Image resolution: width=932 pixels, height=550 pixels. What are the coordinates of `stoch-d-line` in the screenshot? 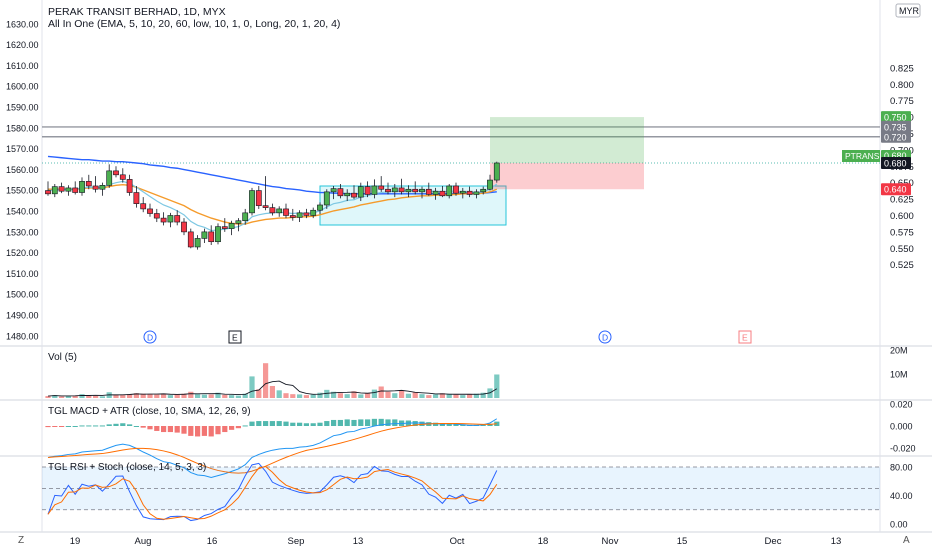 It's located at (272, 492).